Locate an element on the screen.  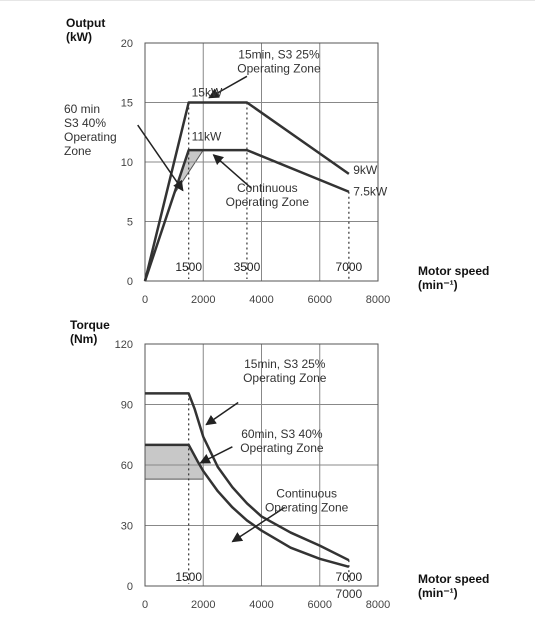
y-tick-label: 30 is located at coordinates (127, 527).